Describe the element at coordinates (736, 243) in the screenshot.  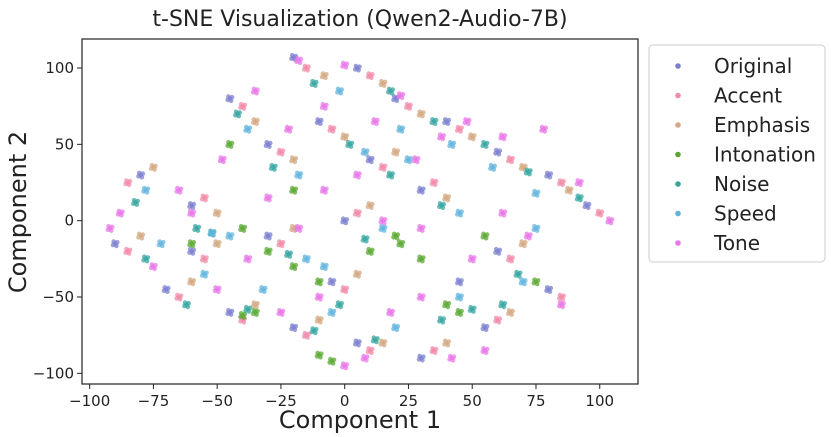
I see `legend-label-tone: Tone` at that location.